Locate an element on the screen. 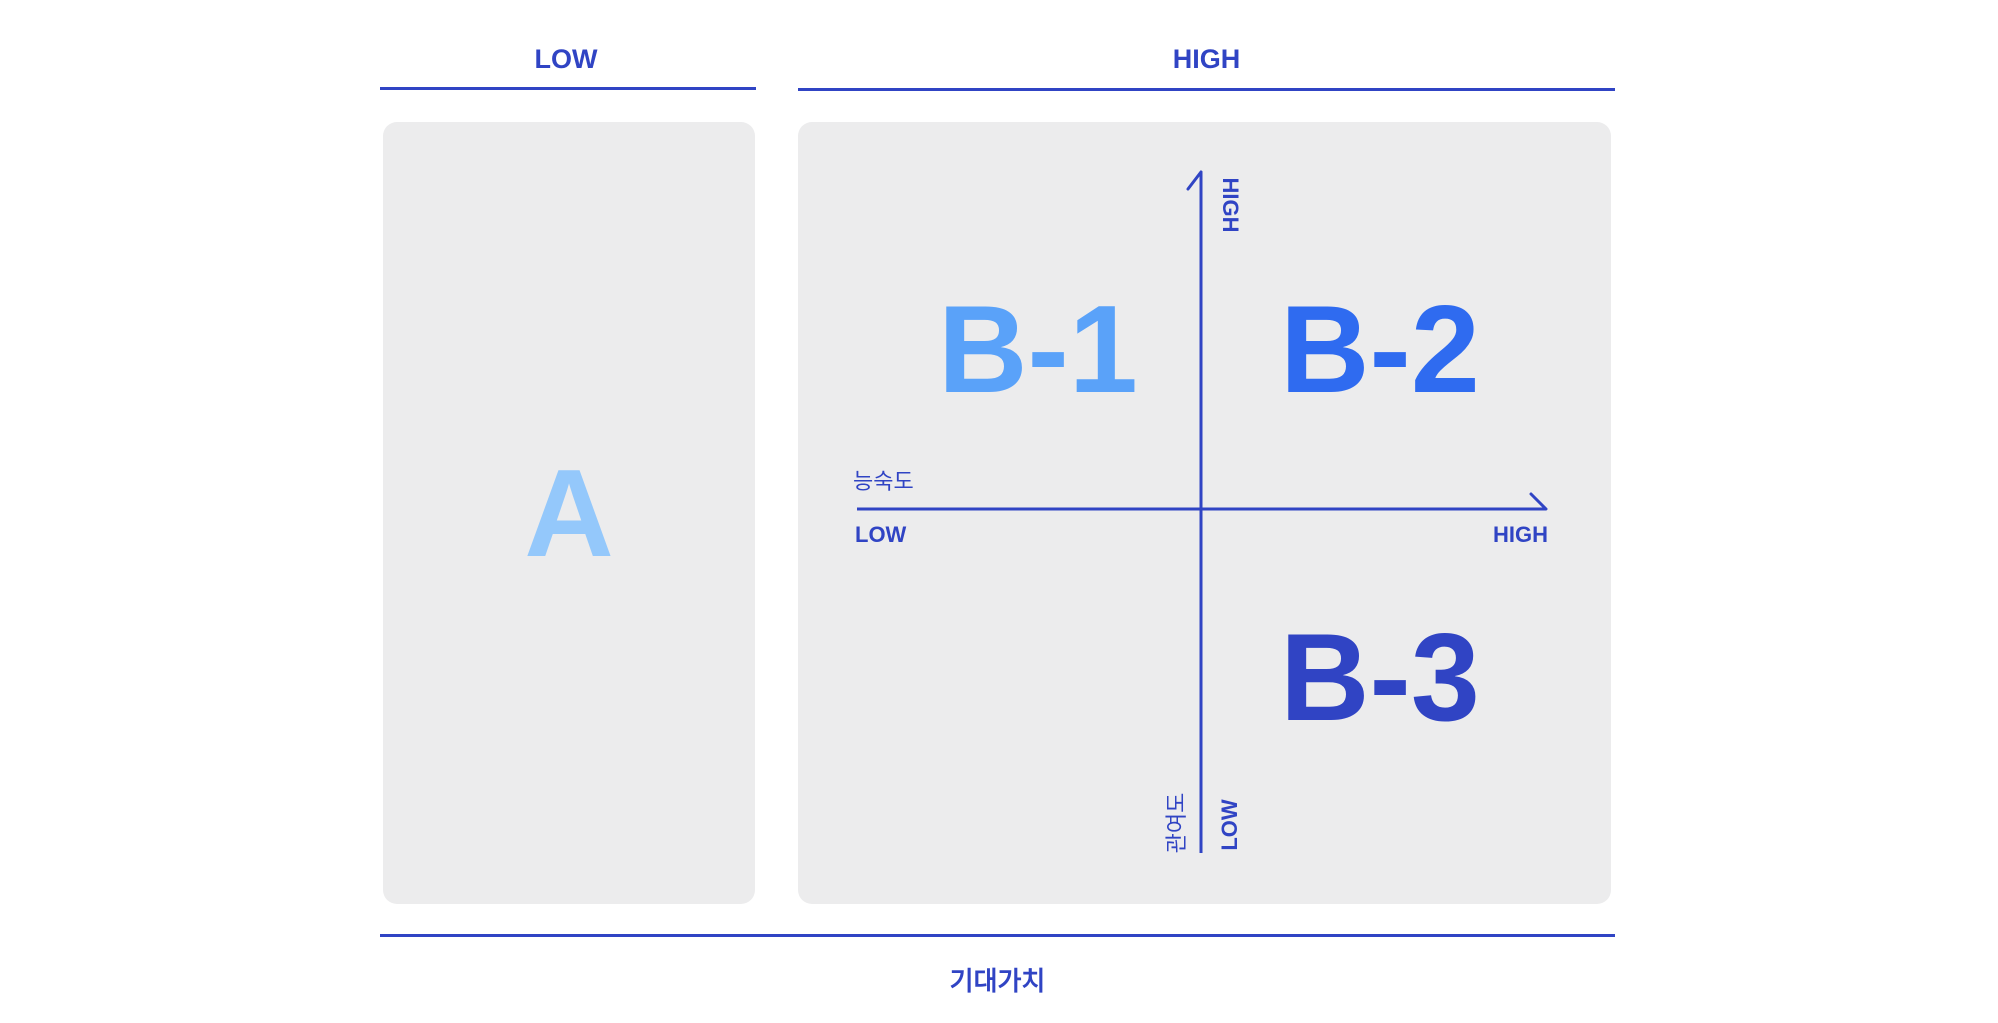  segment-b1-label: B-1 is located at coordinates (1038, 350).